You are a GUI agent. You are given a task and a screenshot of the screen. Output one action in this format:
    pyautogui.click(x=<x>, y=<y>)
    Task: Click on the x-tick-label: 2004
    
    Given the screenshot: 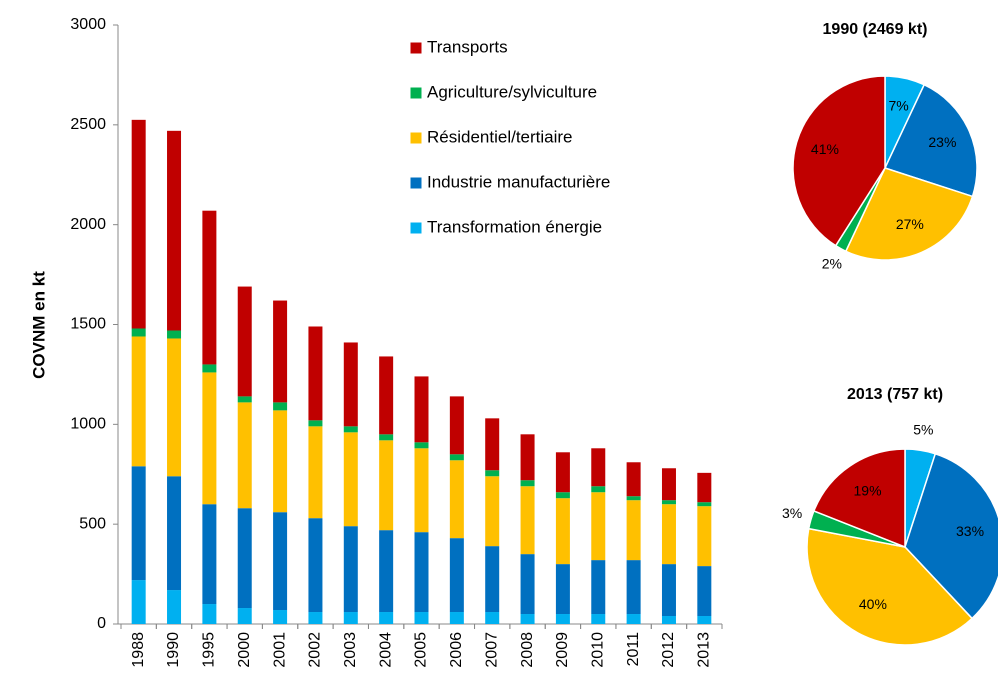 What is the action you would take?
    pyautogui.click(x=385, y=650)
    